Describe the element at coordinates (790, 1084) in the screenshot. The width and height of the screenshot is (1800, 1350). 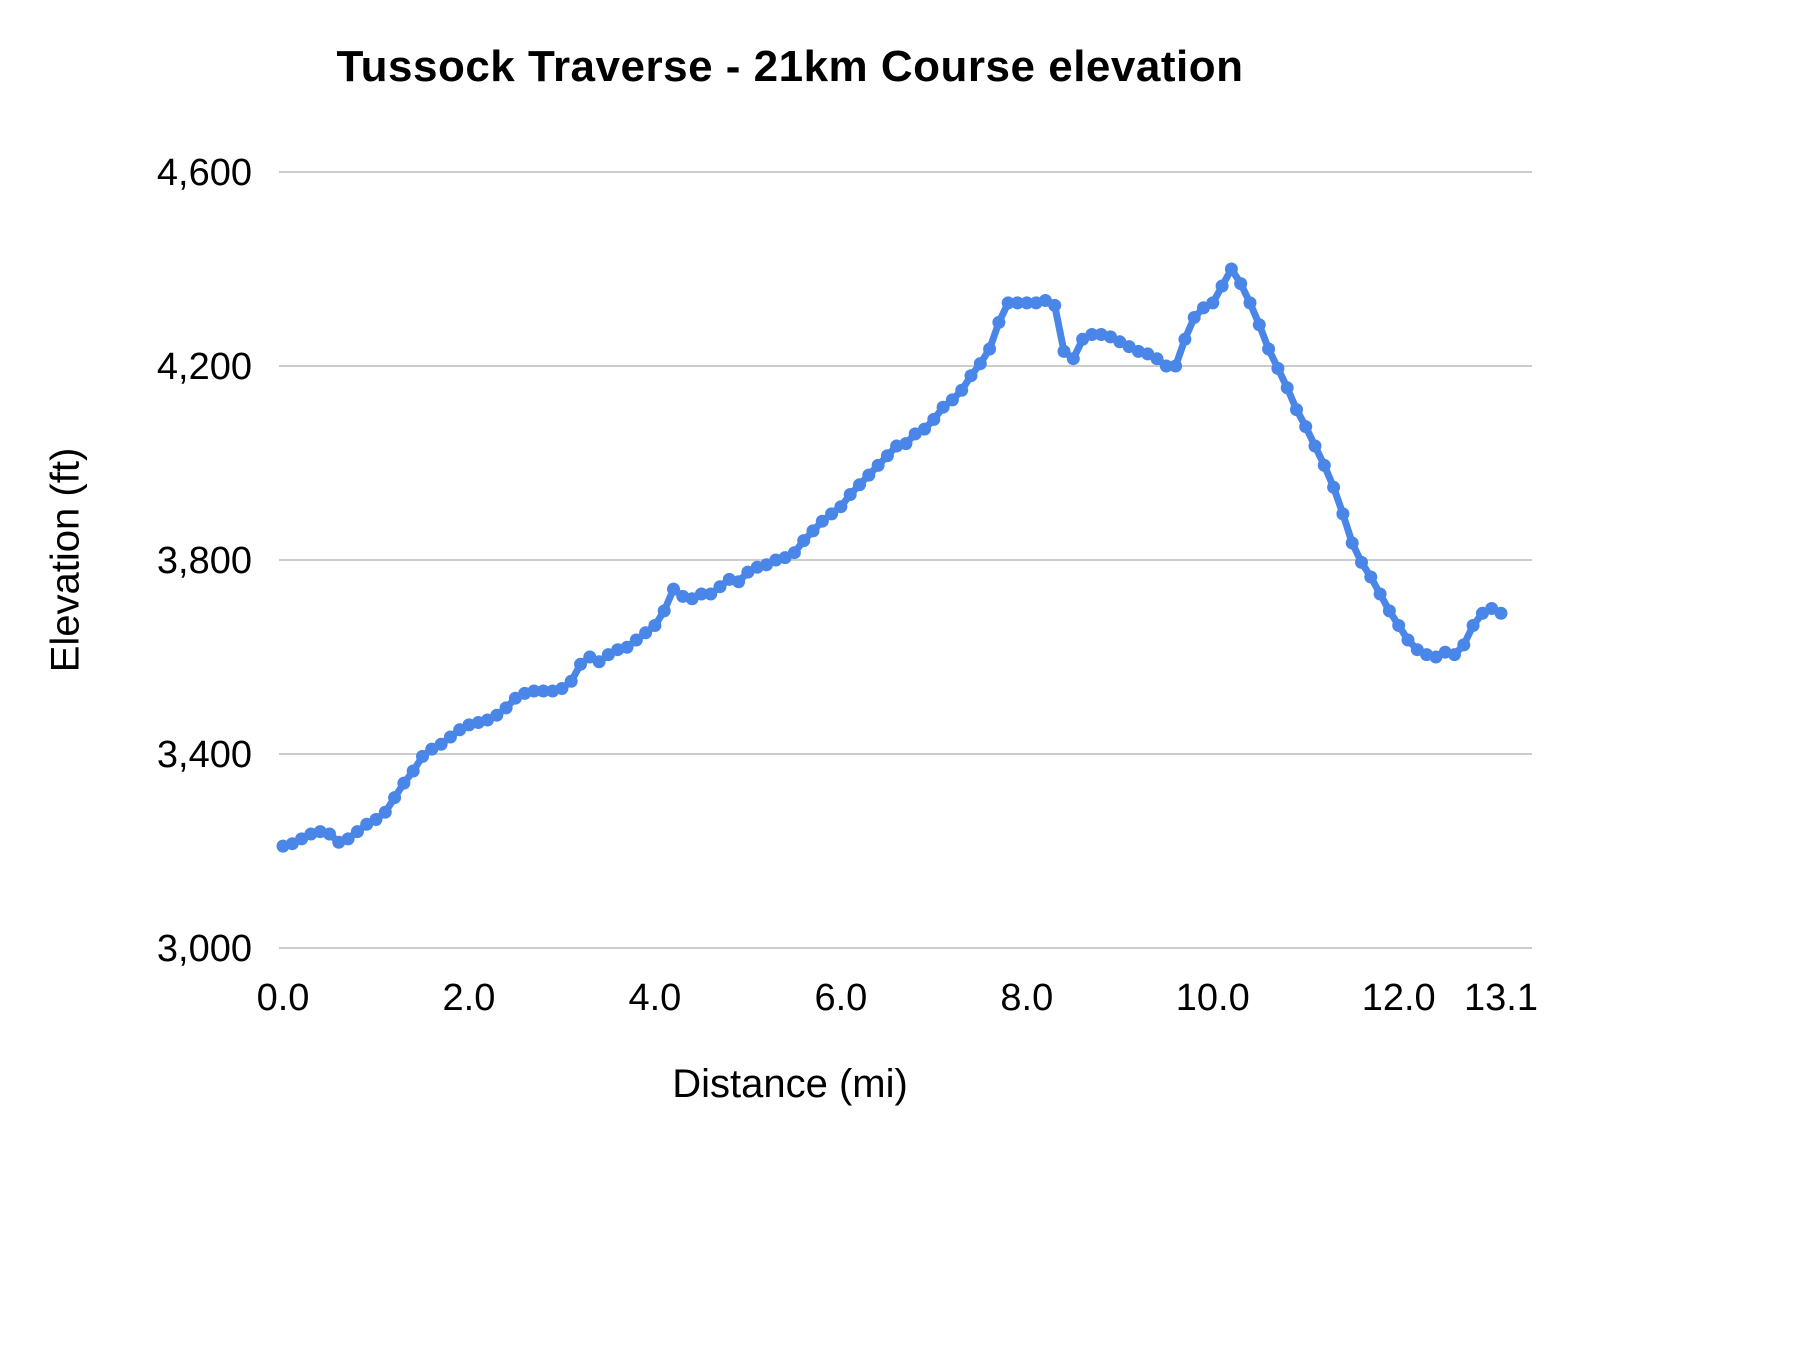
I see `x-axis-title: Distance (mi)` at that location.